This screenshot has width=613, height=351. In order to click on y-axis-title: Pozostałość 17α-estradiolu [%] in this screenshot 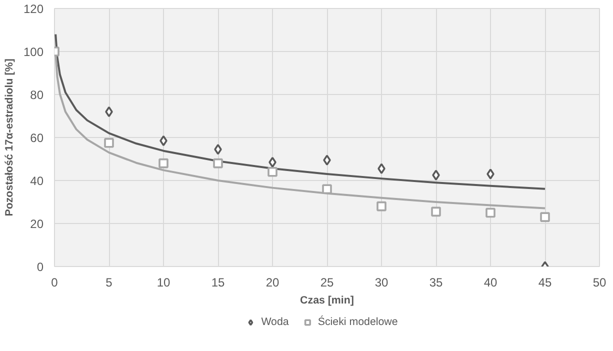, I will do `click(9, 137)`.